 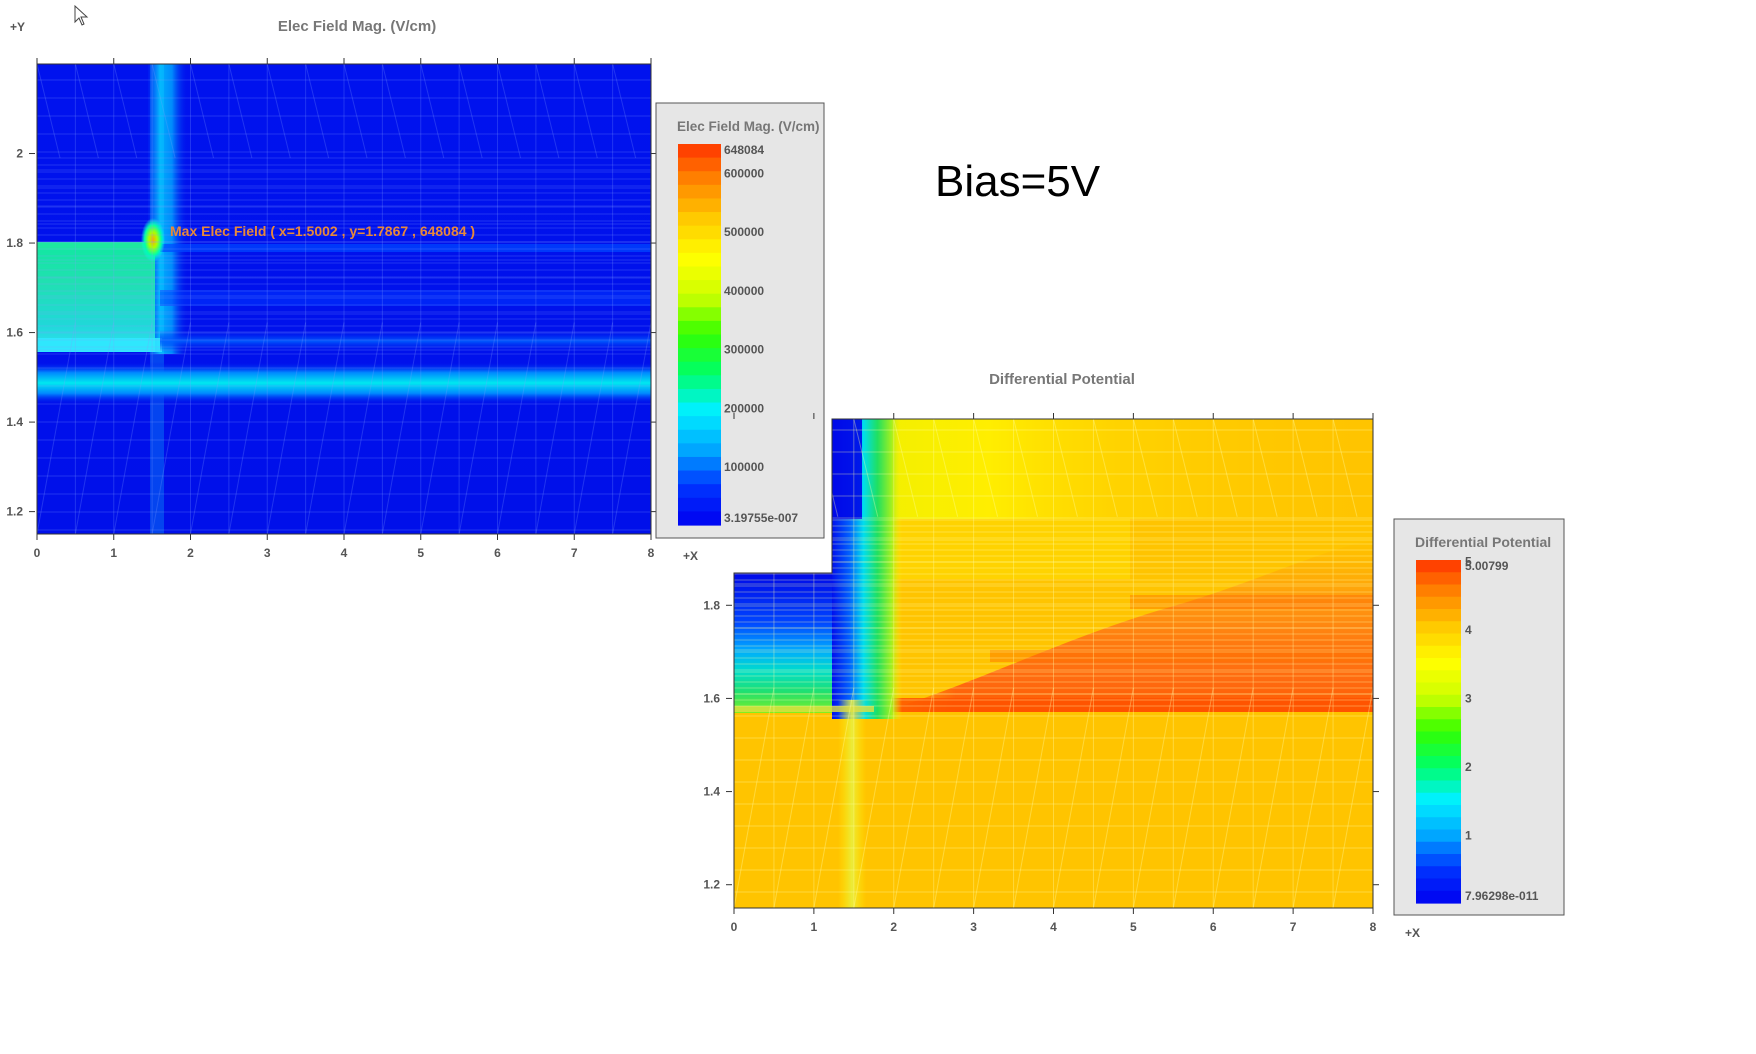 I want to click on potential-legend-colorbar, so click(x=1438, y=732).